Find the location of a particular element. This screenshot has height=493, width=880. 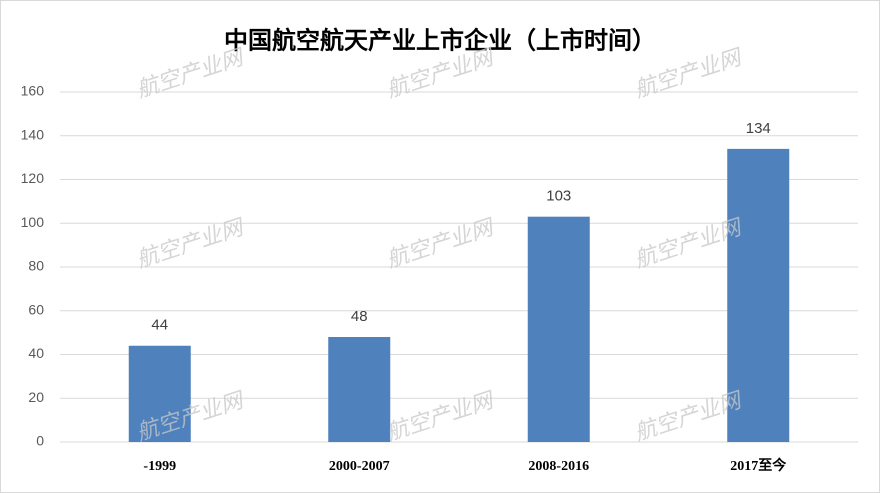

y-tick-label: 140 is located at coordinates (33, 134).